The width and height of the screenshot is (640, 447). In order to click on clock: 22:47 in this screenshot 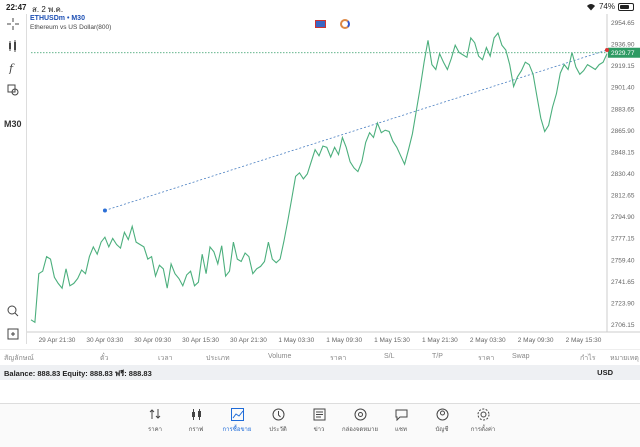, I will do `click(16, 7)`.